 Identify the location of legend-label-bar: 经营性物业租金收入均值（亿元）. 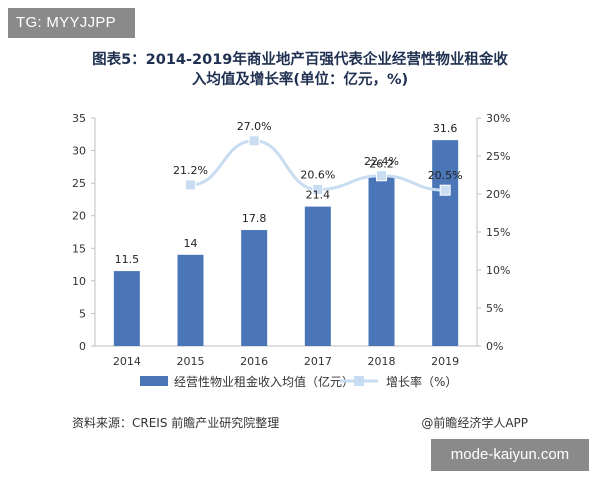
(264, 381).